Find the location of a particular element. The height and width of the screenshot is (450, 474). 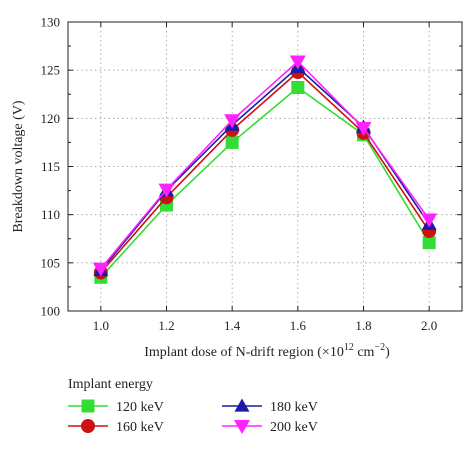

legend-item: 180 keV is located at coordinates (270, 406).